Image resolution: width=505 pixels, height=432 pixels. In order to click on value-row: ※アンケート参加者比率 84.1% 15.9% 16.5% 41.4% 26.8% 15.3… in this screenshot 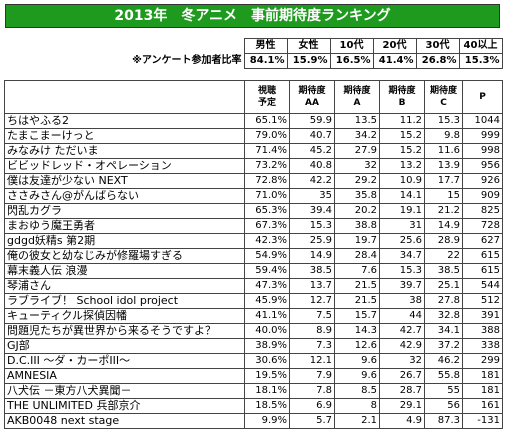, I will do `click(296, 61)`.